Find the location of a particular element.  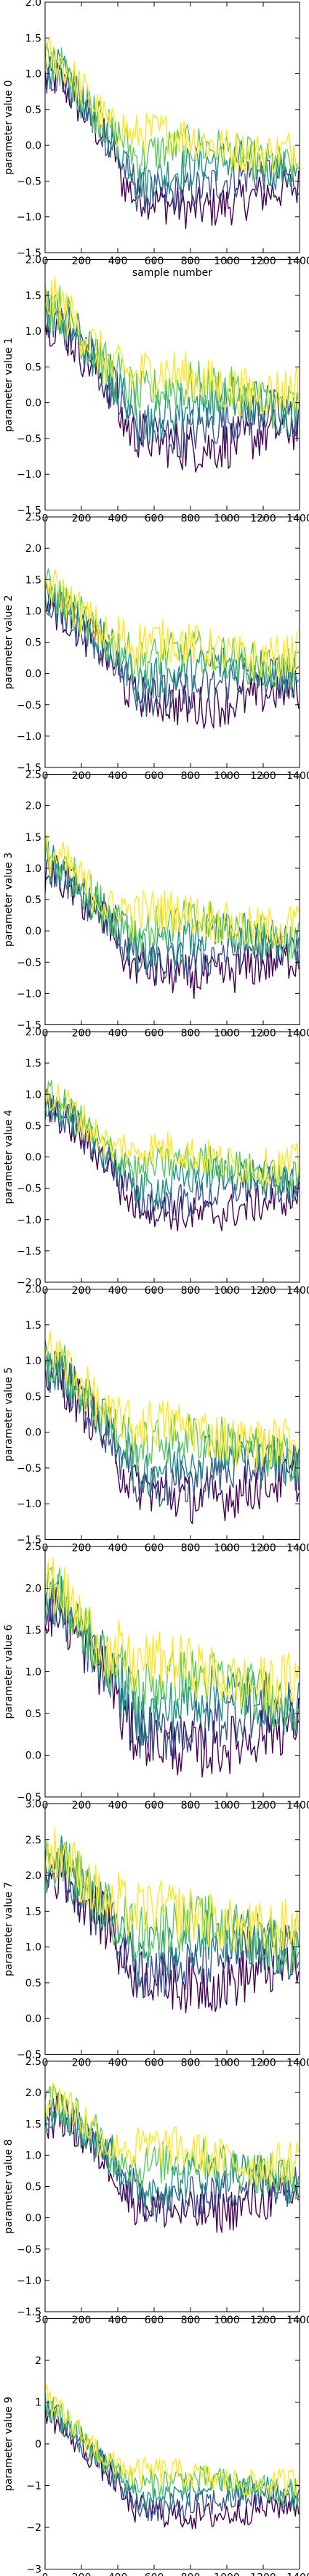

y-axis-label: parameter value 0 is located at coordinates (9, 128).